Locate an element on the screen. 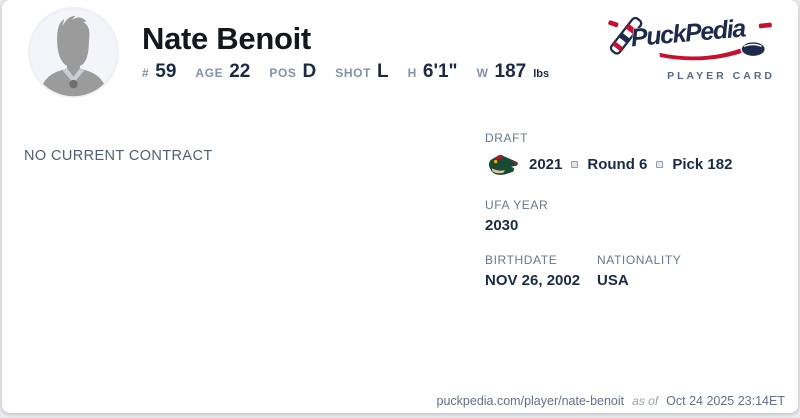  stat-label: POS is located at coordinates (283, 73).